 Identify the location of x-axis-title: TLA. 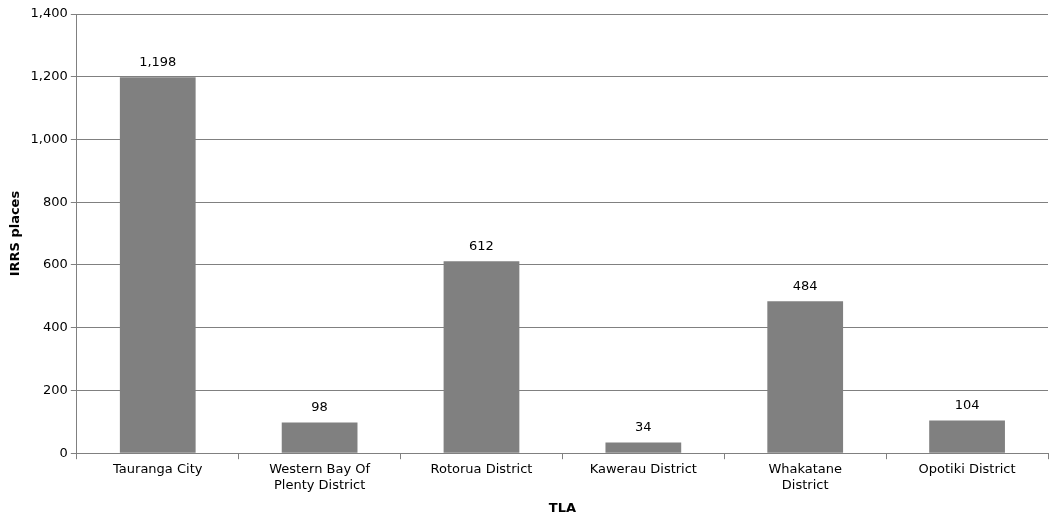
(562, 507).